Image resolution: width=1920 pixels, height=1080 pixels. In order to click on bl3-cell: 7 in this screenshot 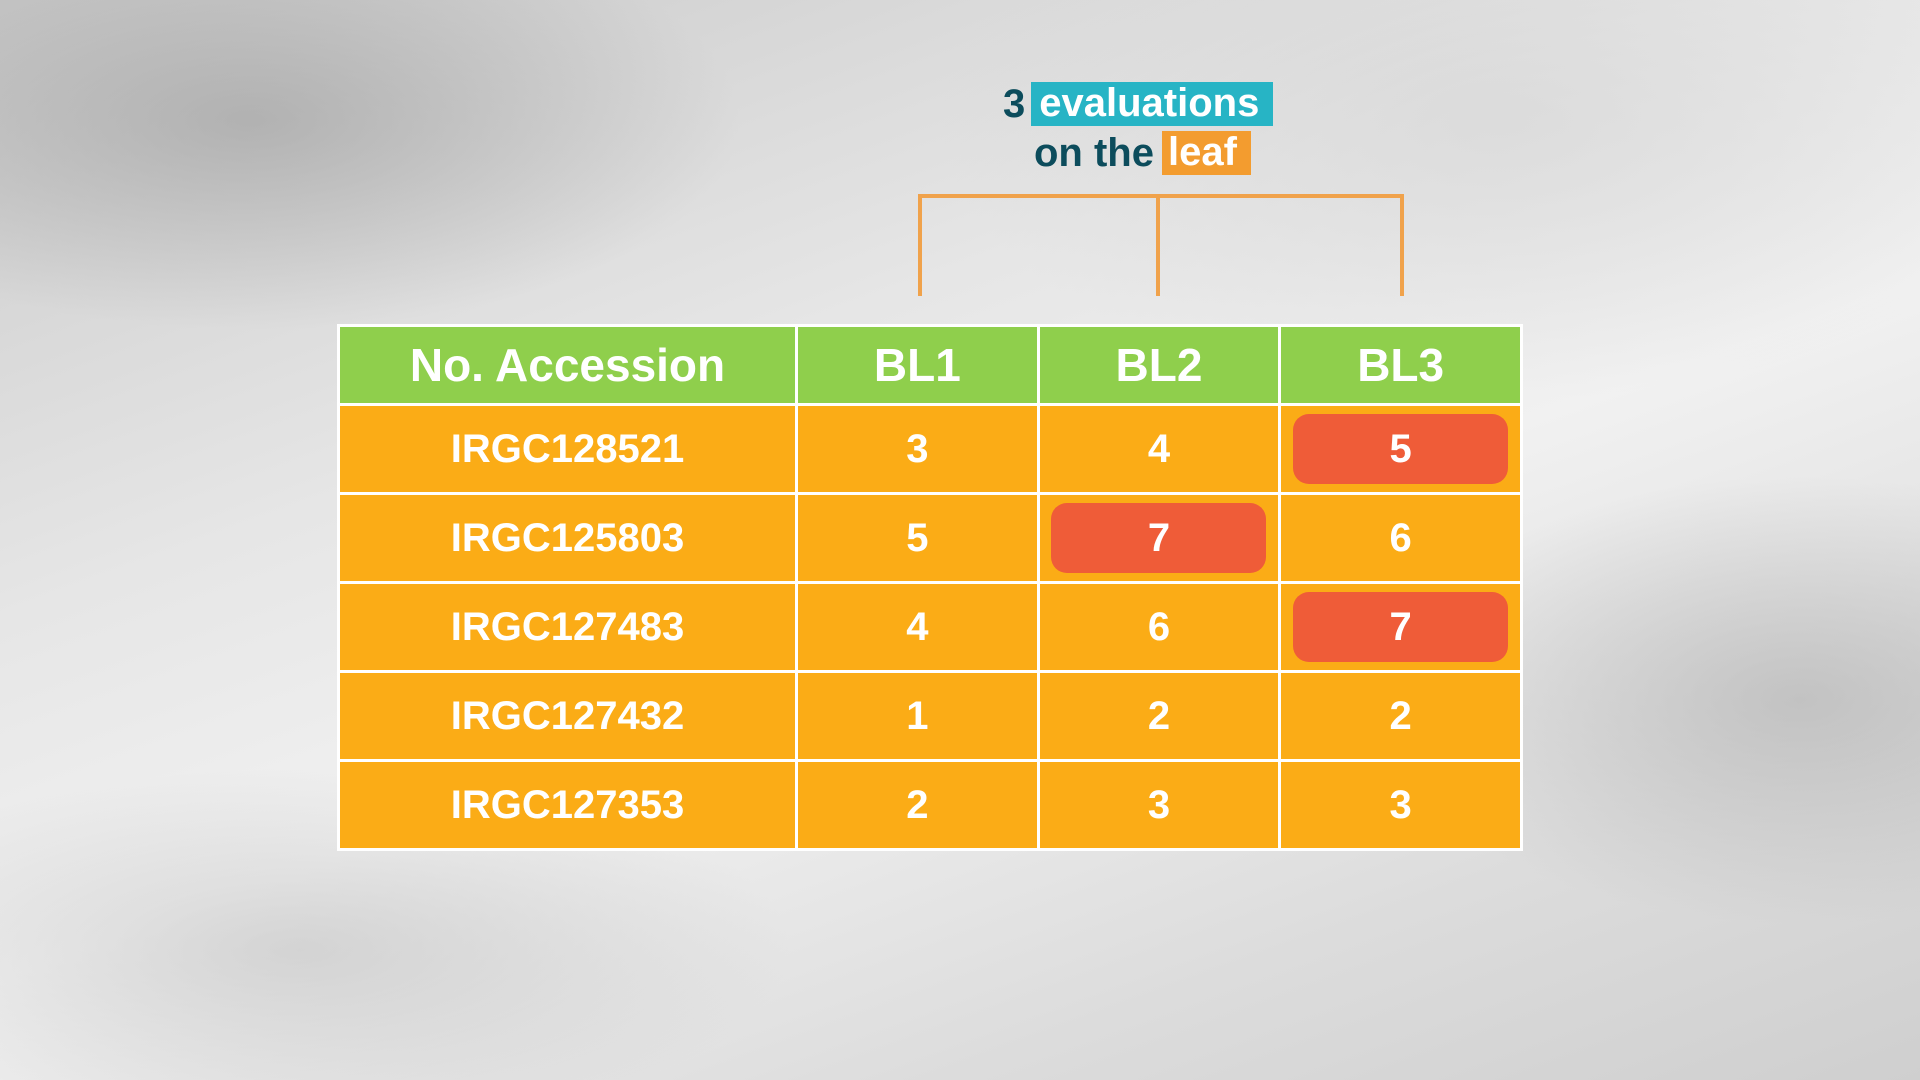, I will do `click(1400, 627)`.